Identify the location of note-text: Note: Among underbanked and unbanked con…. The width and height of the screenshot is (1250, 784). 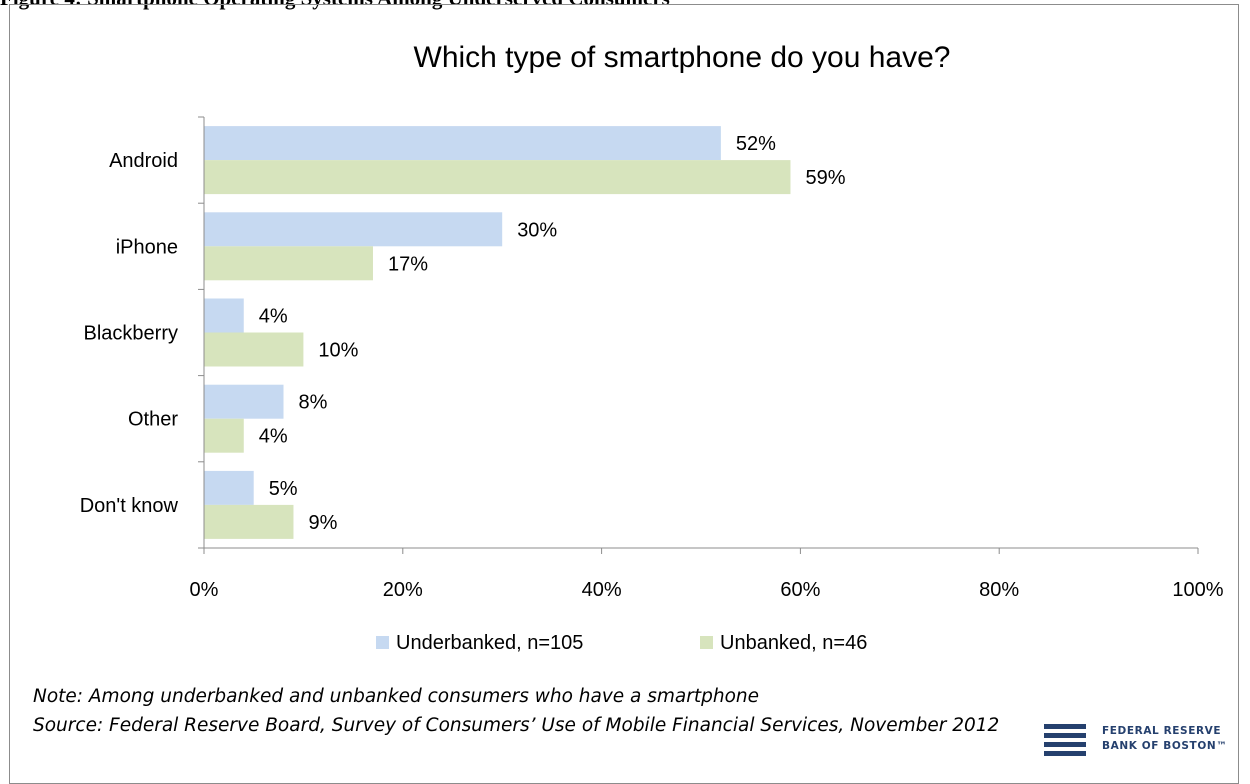
(396, 696).